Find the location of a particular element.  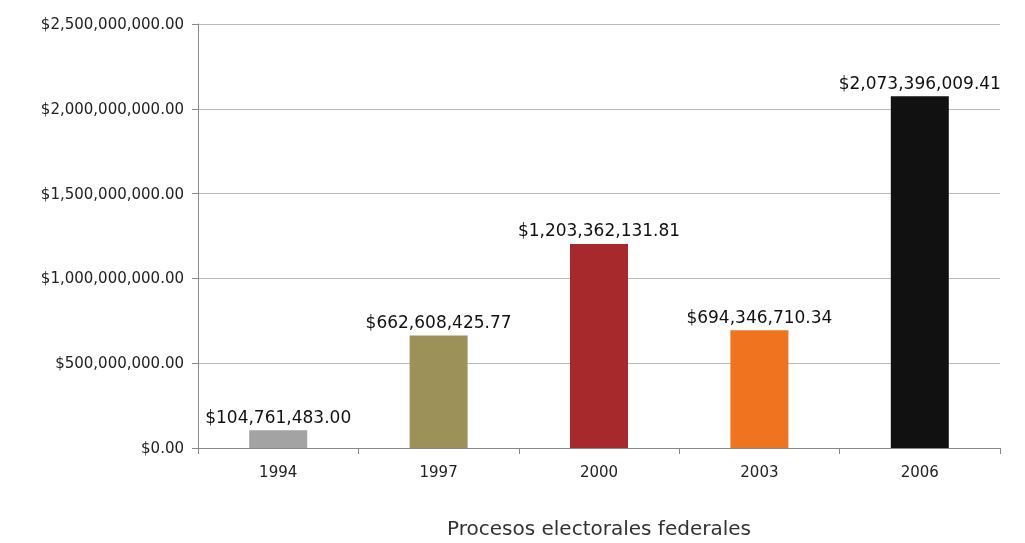

data-label: $2,073,396,009.41 is located at coordinates (919, 82).